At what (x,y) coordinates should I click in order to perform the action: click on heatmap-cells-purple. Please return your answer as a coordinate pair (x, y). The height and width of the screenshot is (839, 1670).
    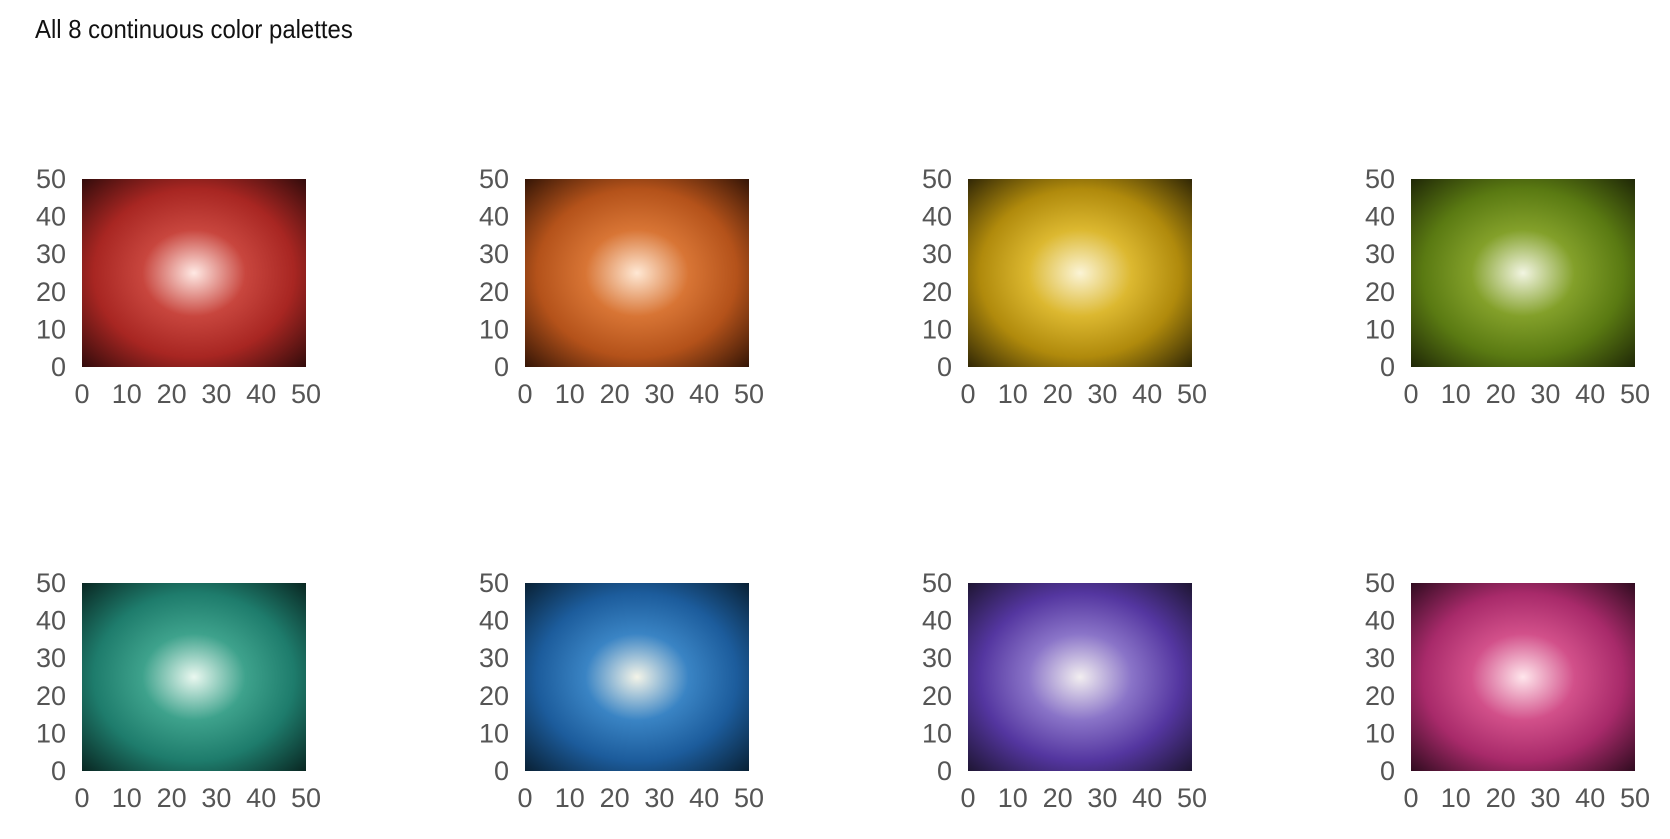
    Looking at the image, I should click on (1080, 677).